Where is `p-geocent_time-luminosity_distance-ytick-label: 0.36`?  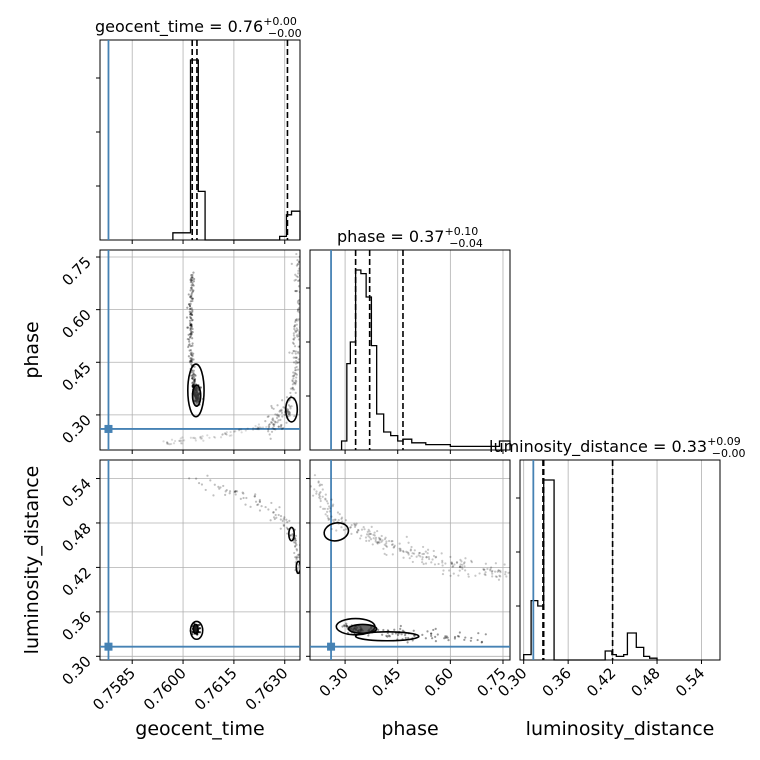
p-geocent_time-luminosity_distance-ytick-label: 0.36 is located at coordinates (76, 626).